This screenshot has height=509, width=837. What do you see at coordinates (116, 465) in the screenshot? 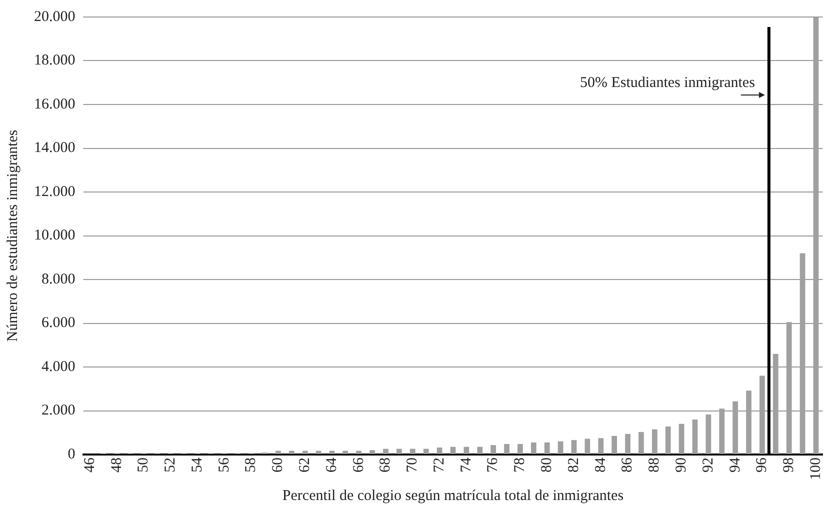
I see `x-tick-label: 48` at bounding box center [116, 465].